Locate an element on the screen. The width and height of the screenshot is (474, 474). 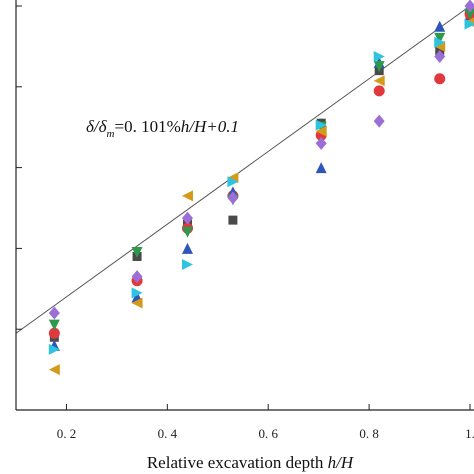
square-point is located at coordinates (233, 220).